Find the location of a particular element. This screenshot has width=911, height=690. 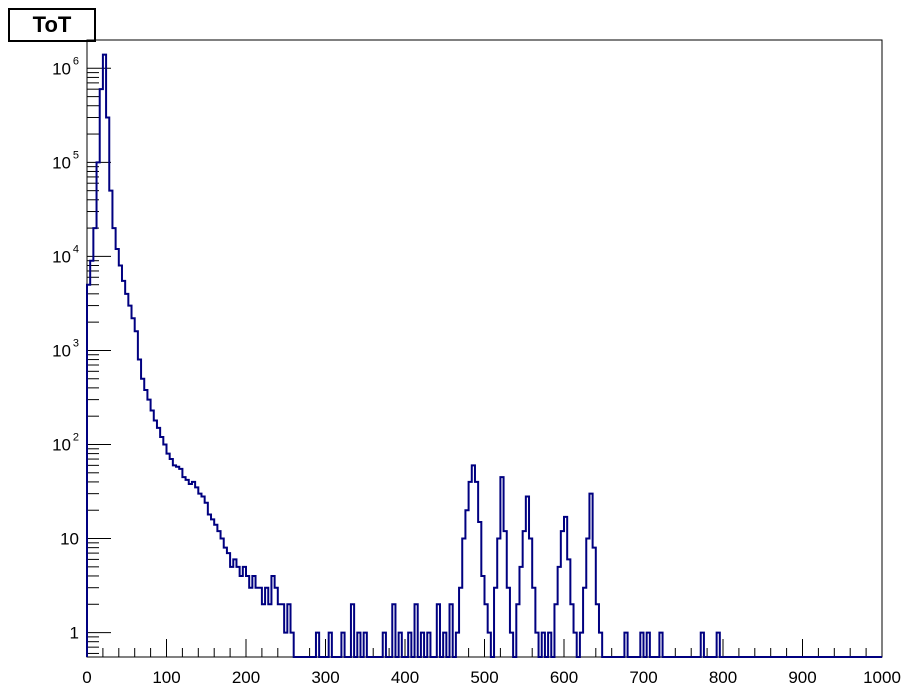

y-tick-exponent: 3 is located at coordinates (76, 343).